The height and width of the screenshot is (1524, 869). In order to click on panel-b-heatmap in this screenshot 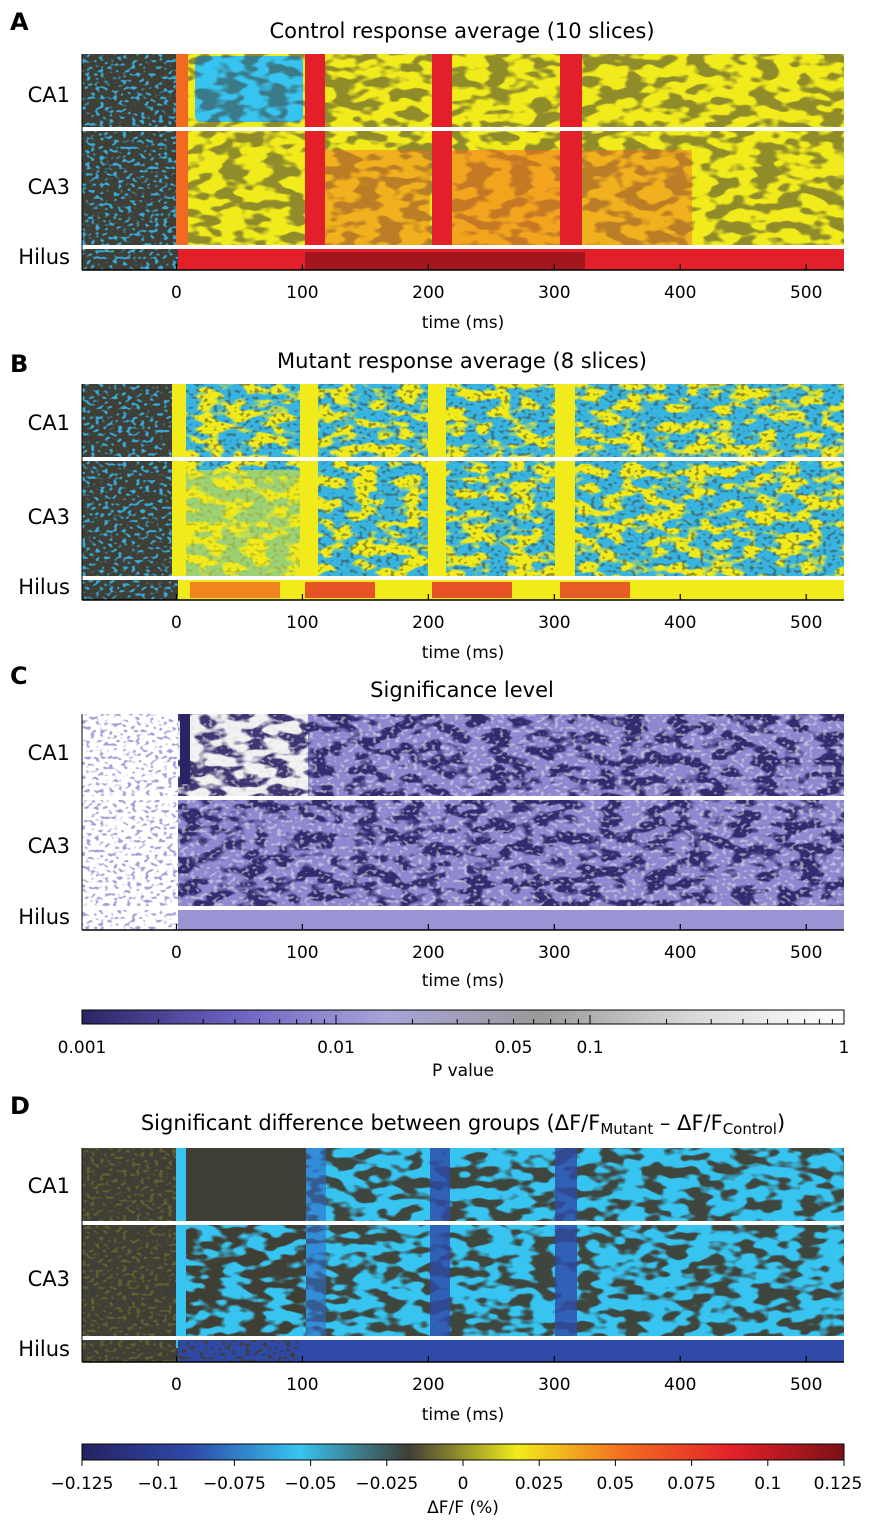, I will do `click(463, 492)`.